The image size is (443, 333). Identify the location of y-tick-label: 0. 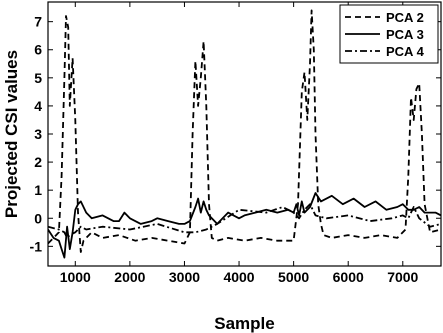
(38, 218).